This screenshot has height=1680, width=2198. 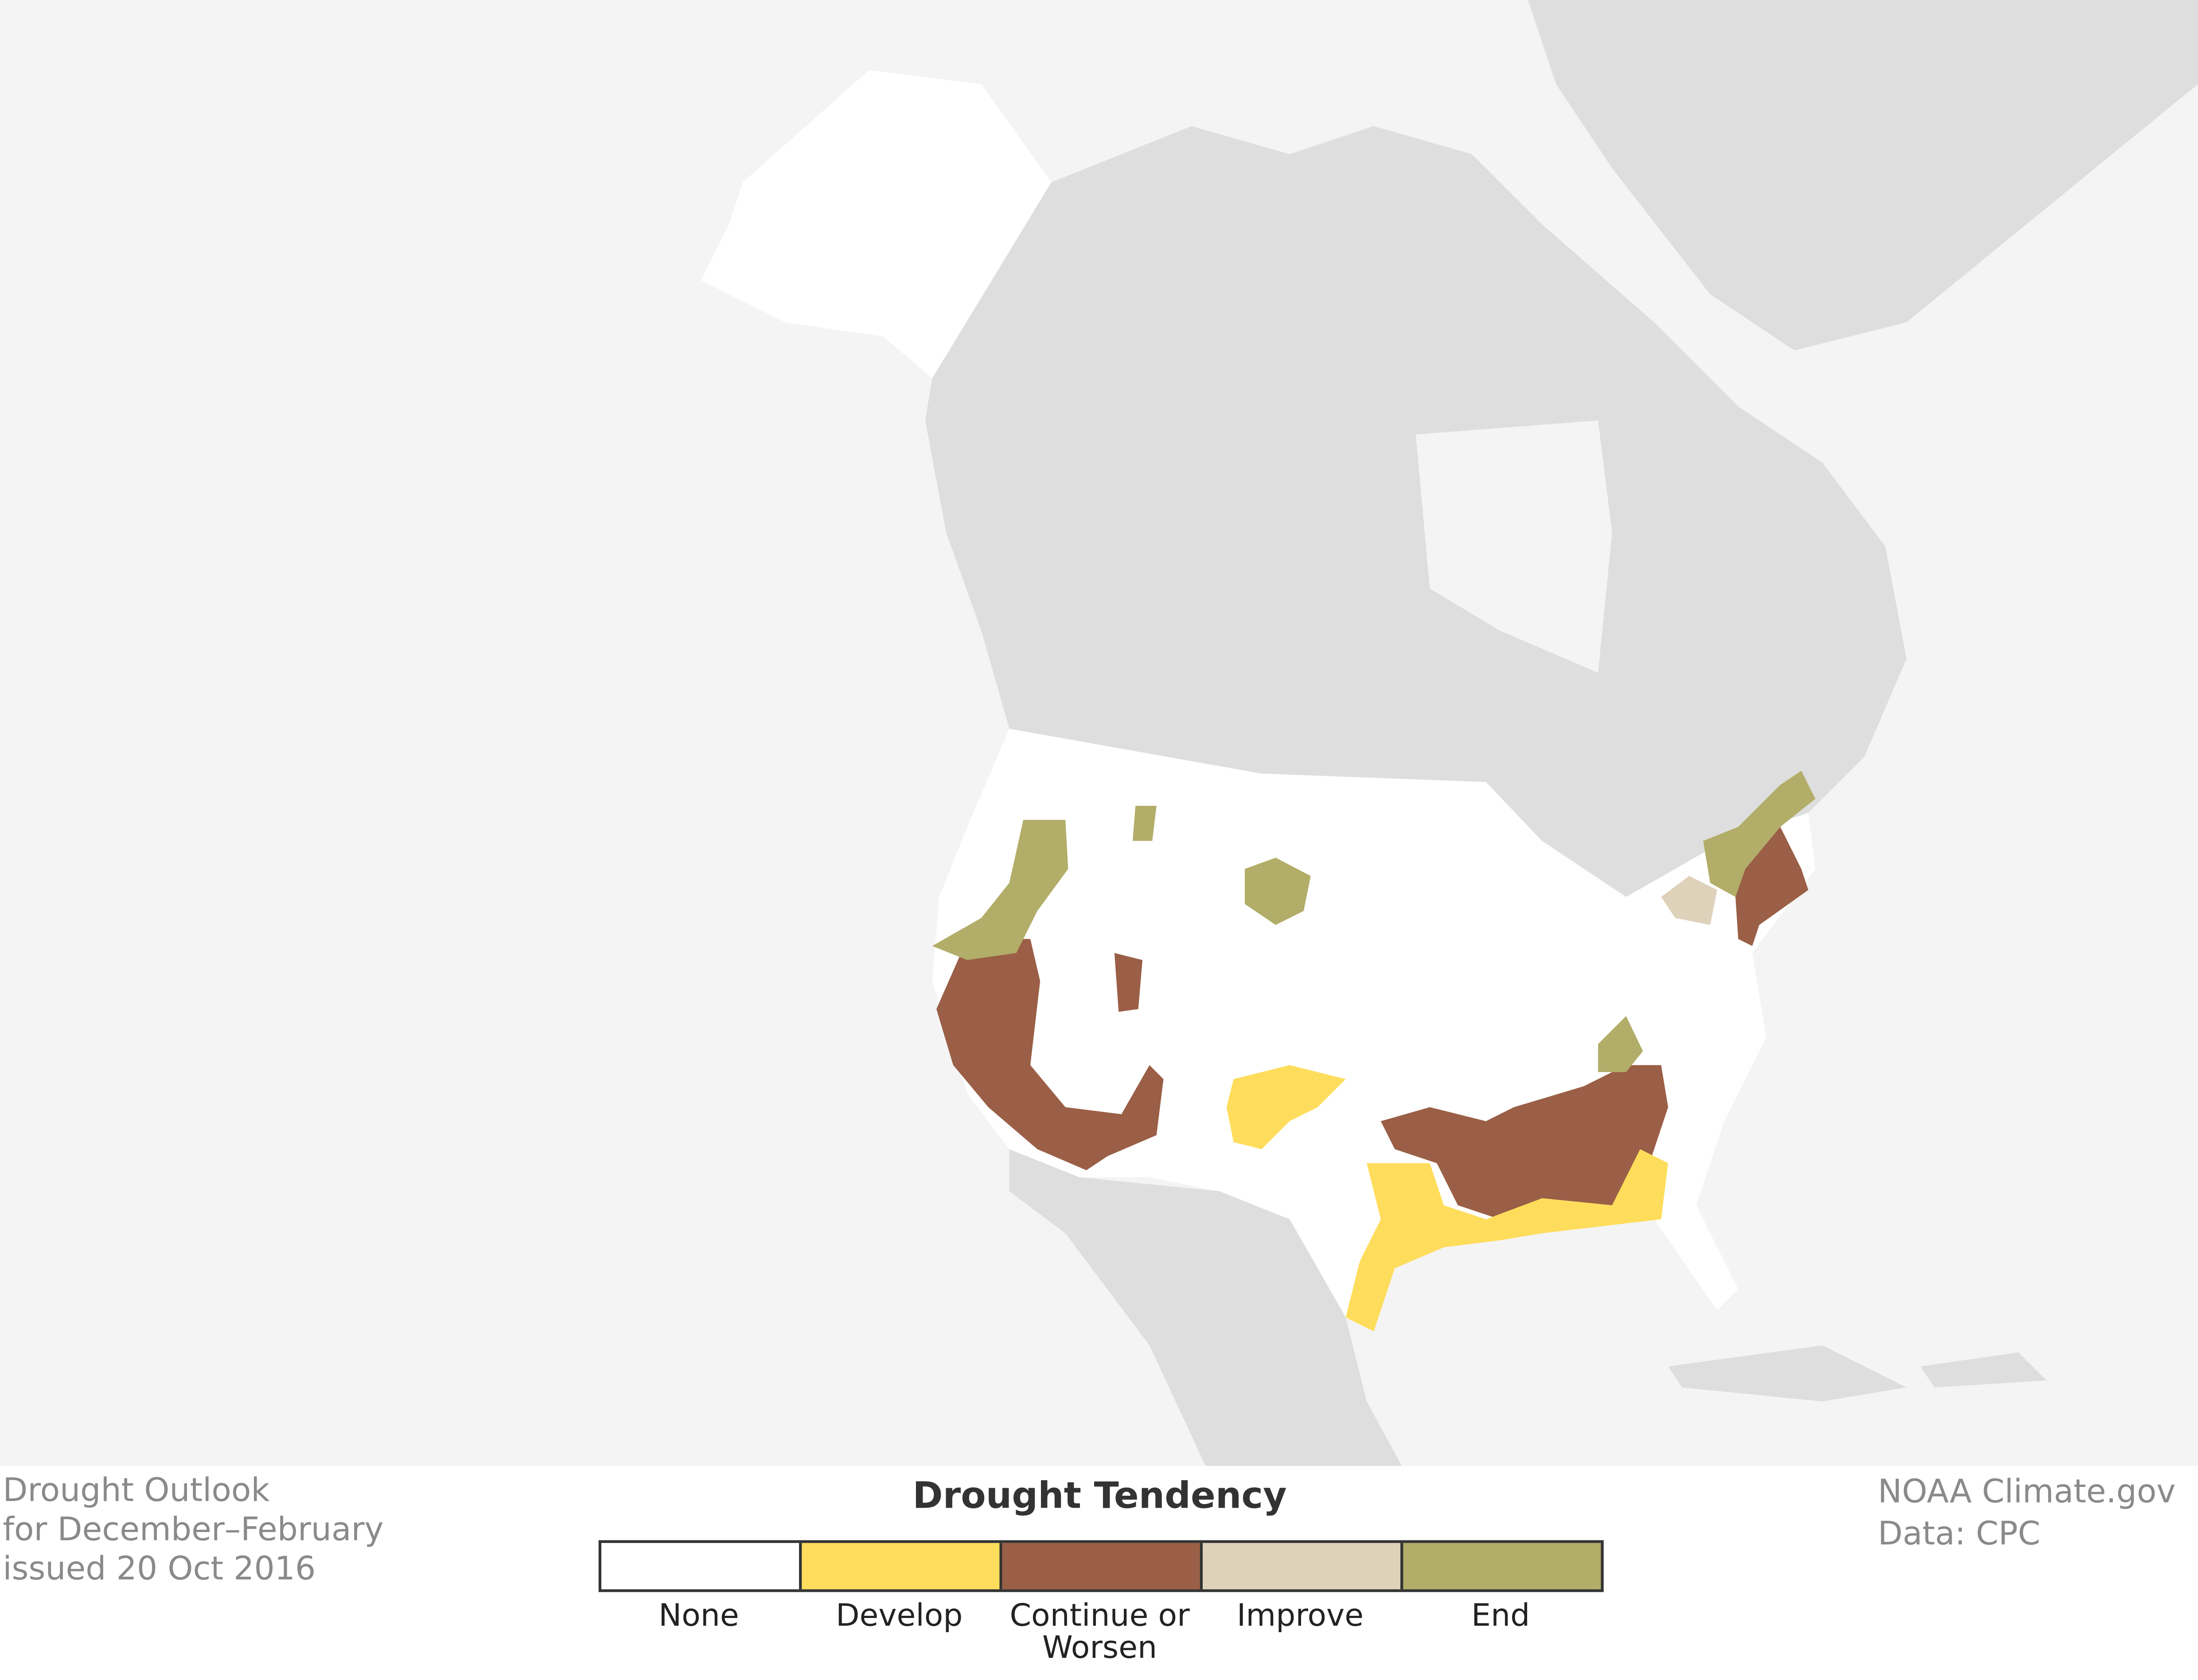 I want to click on credit-line: Data: CPC, so click(x=1959, y=1534).